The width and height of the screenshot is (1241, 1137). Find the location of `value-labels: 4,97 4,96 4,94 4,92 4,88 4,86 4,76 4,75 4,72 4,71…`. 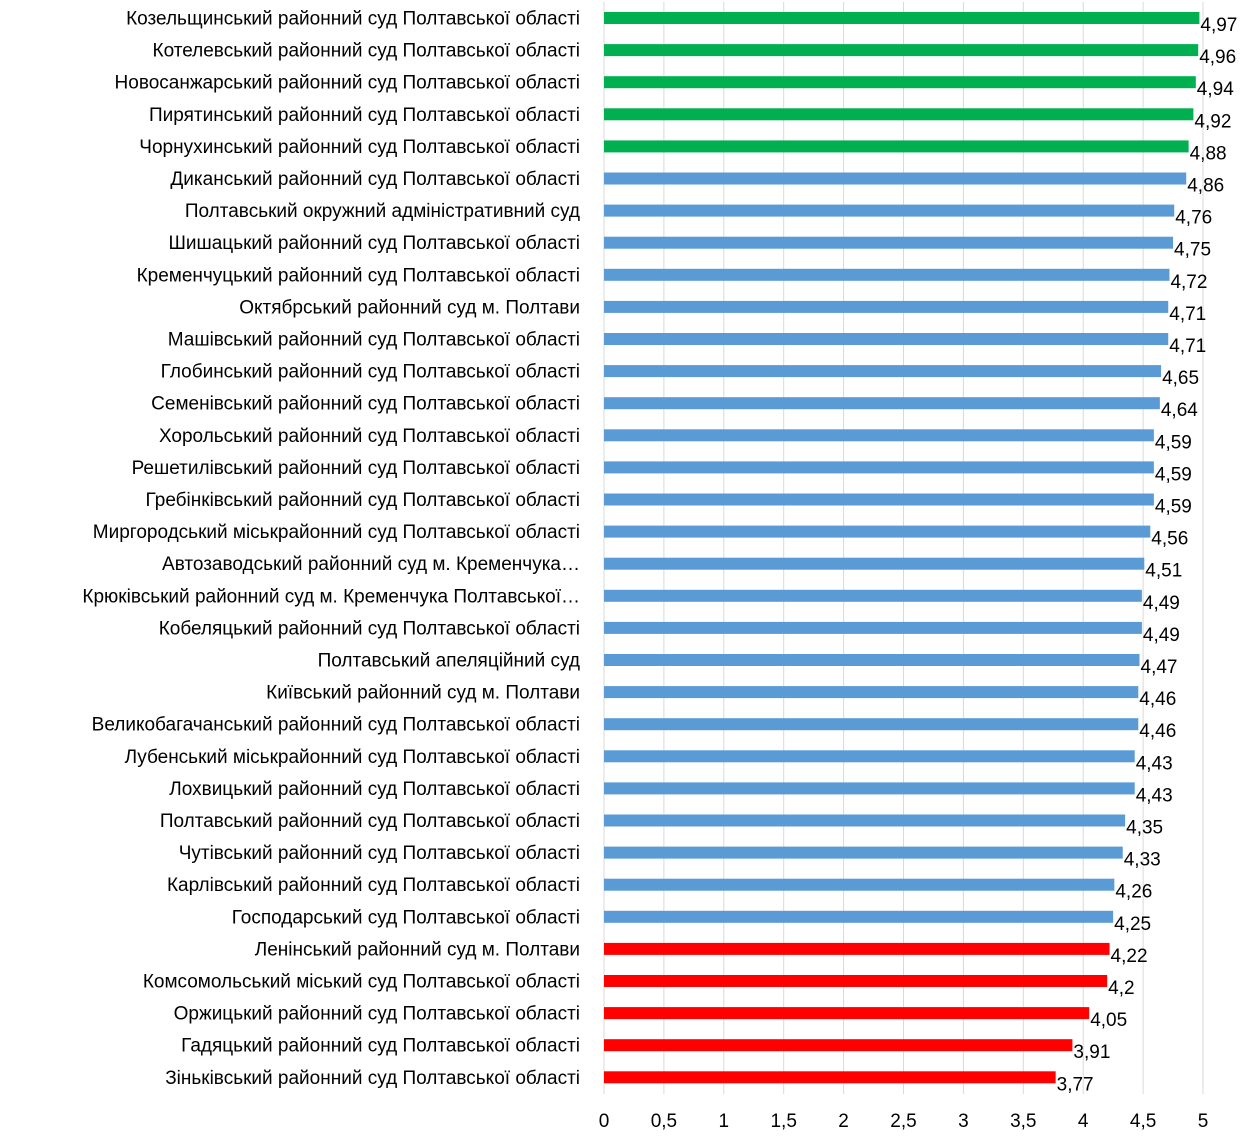

value-labels: 4,97 4,96 4,94 4,92 4,88 4,86 4,76 4,75 4,72 4,71… is located at coordinates (1147, 555).